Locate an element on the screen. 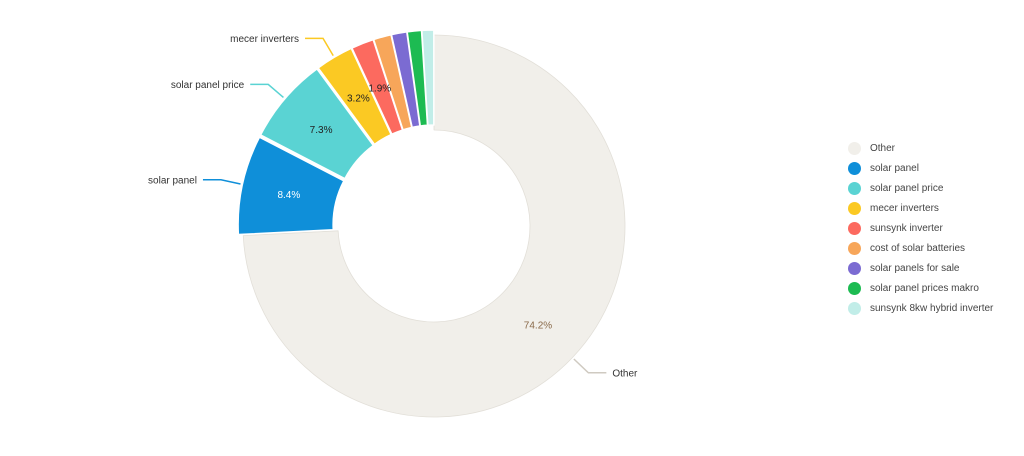  legend-label: solar panel prices makro is located at coordinates (924, 288).